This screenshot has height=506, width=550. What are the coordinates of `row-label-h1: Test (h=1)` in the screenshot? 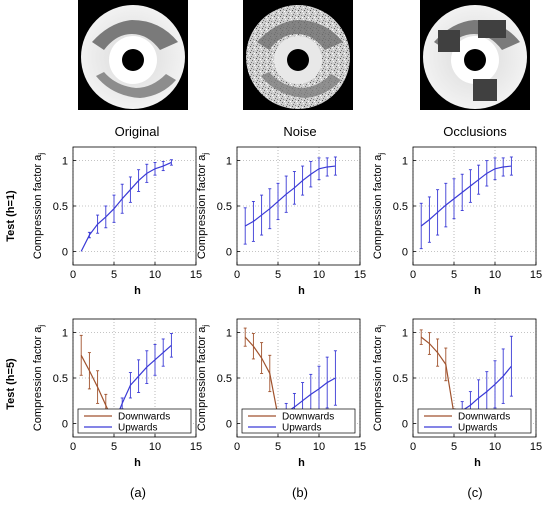 It's located at (11, 216).